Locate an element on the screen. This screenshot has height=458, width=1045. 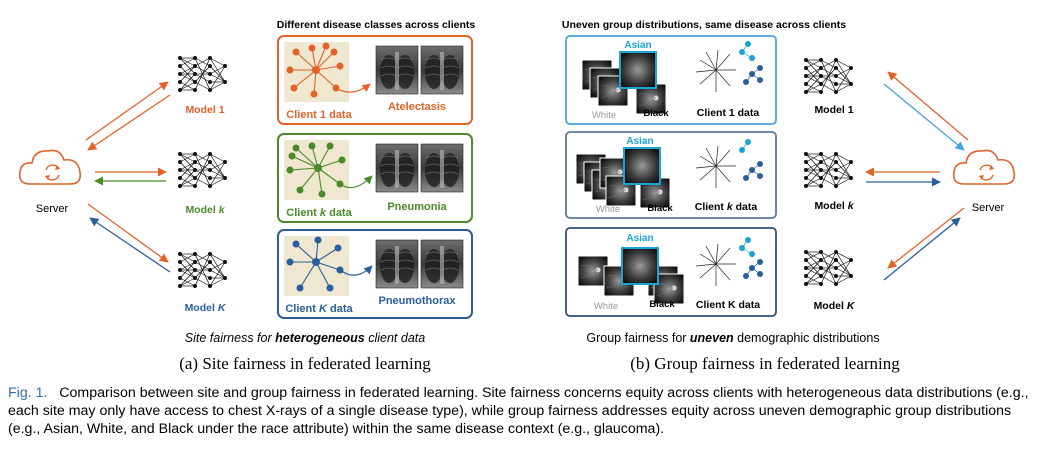
client-box: Client 1 data Atelectasis is located at coordinates (375, 80).